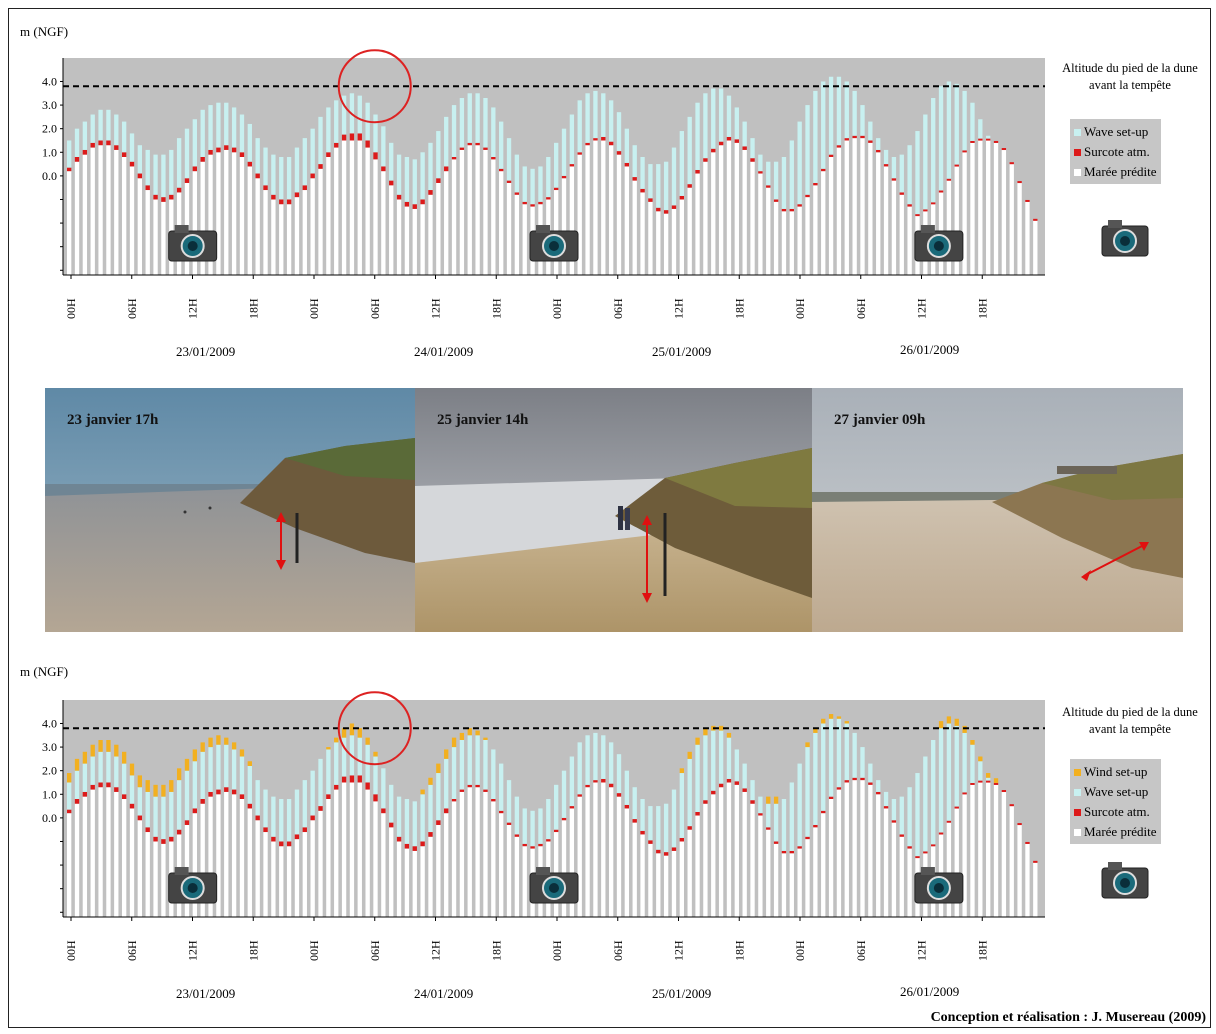 This screenshot has width=1216, height=1034. Describe the element at coordinates (193, 243) in the screenshot. I see `camera-icon` at that location.